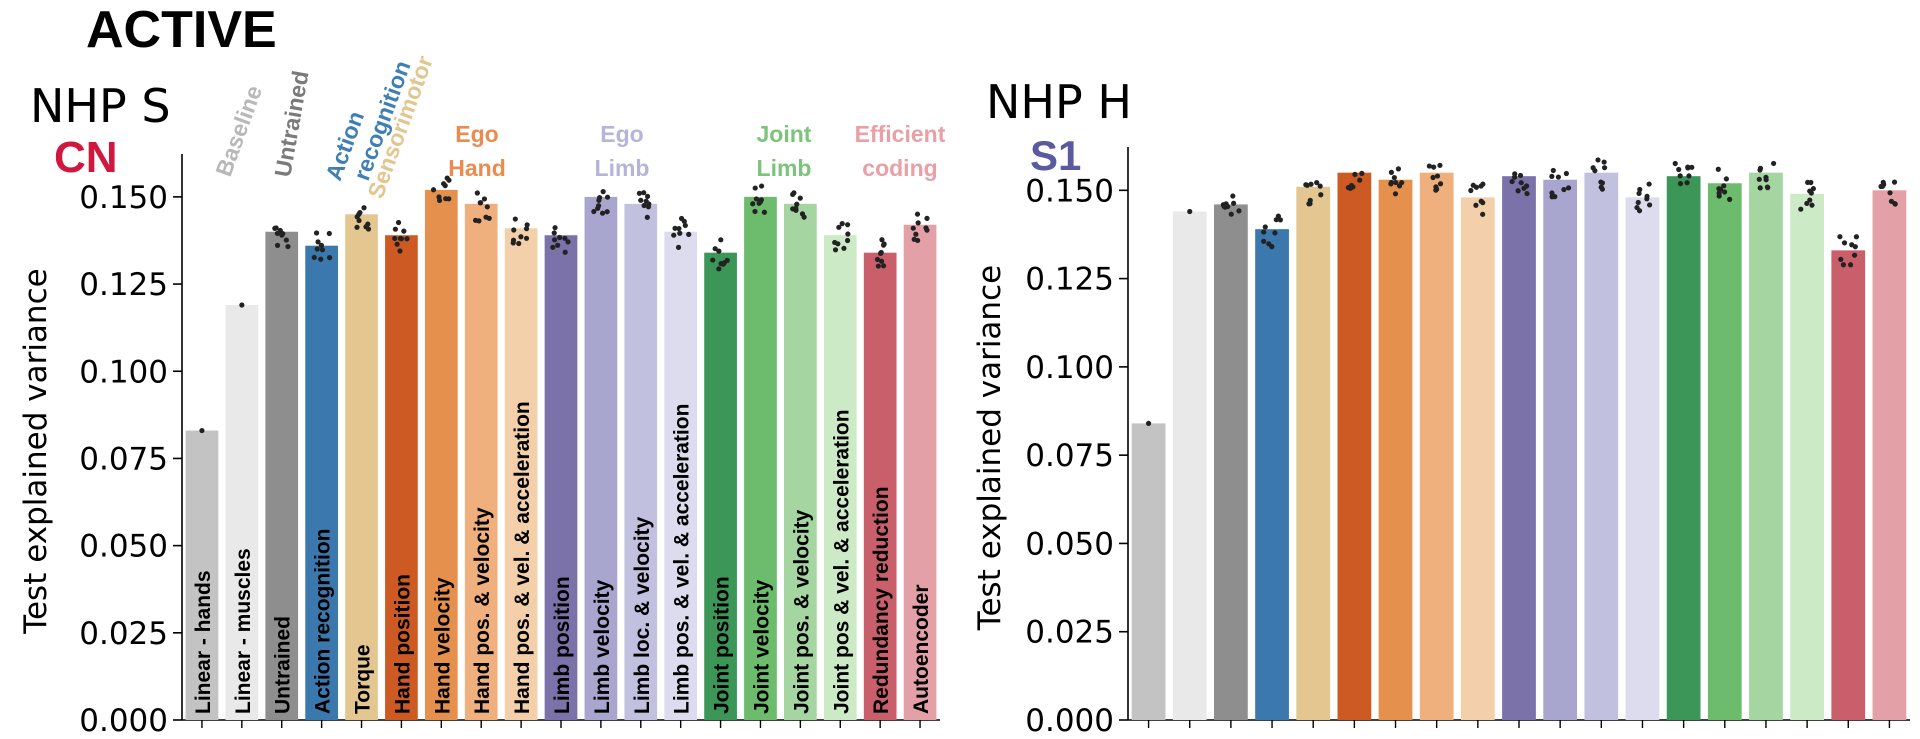 Image resolution: width=1920 pixels, height=739 pixels. What do you see at coordinates (482, 610) in the screenshot?
I see `left-bar-label: Hand pos. & velocity` at bounding box center [482, 610].